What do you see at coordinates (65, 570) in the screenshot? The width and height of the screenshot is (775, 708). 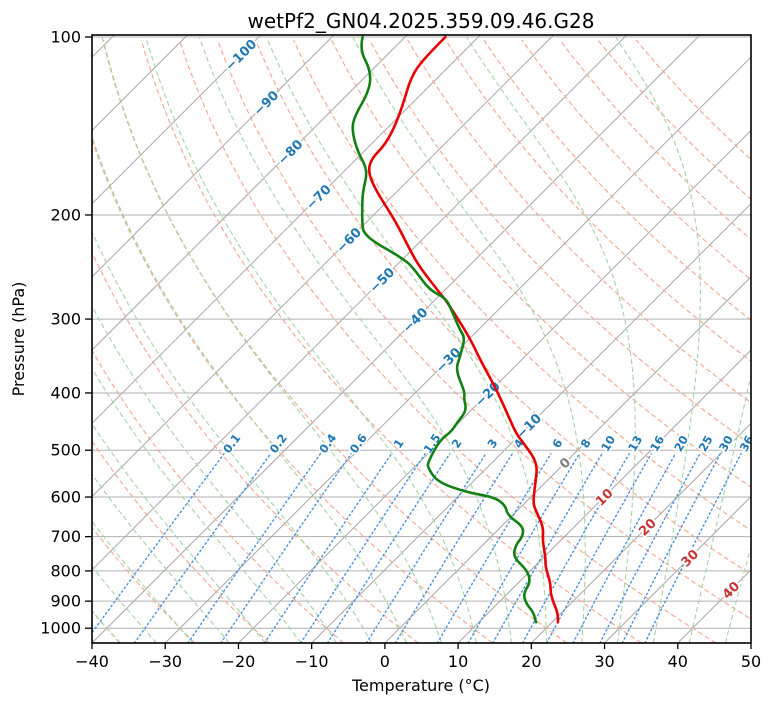 I see `y-tick-label: 800` at bounding box center [65, 570].